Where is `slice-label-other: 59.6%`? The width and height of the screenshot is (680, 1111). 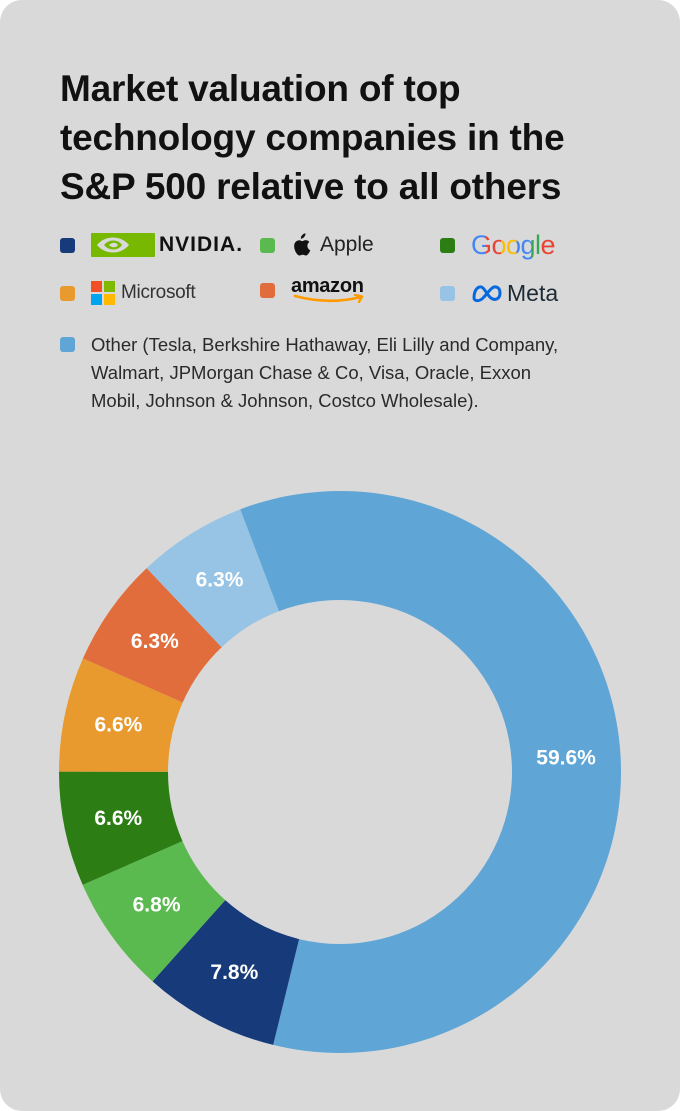
slice-label-other: 59.6% is located at coordinates (566, 758).